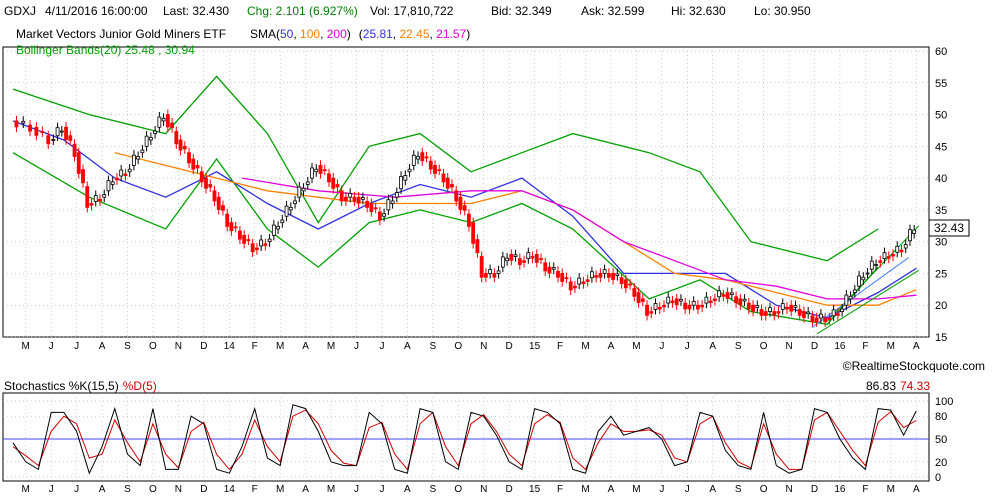 The height and width of the screenshot is (500, 1000). What do you see at coordinates (941, 243) in the screenshot?
I see `price-y-tick-label: 30` at bounding box center [941, 243].